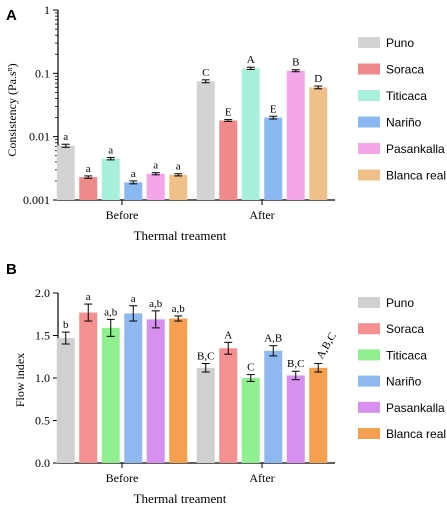  What do you see at coordinates (11, 15) in the screenshot?
I see `panel-a-label: A` at bounding box center [11, 15].